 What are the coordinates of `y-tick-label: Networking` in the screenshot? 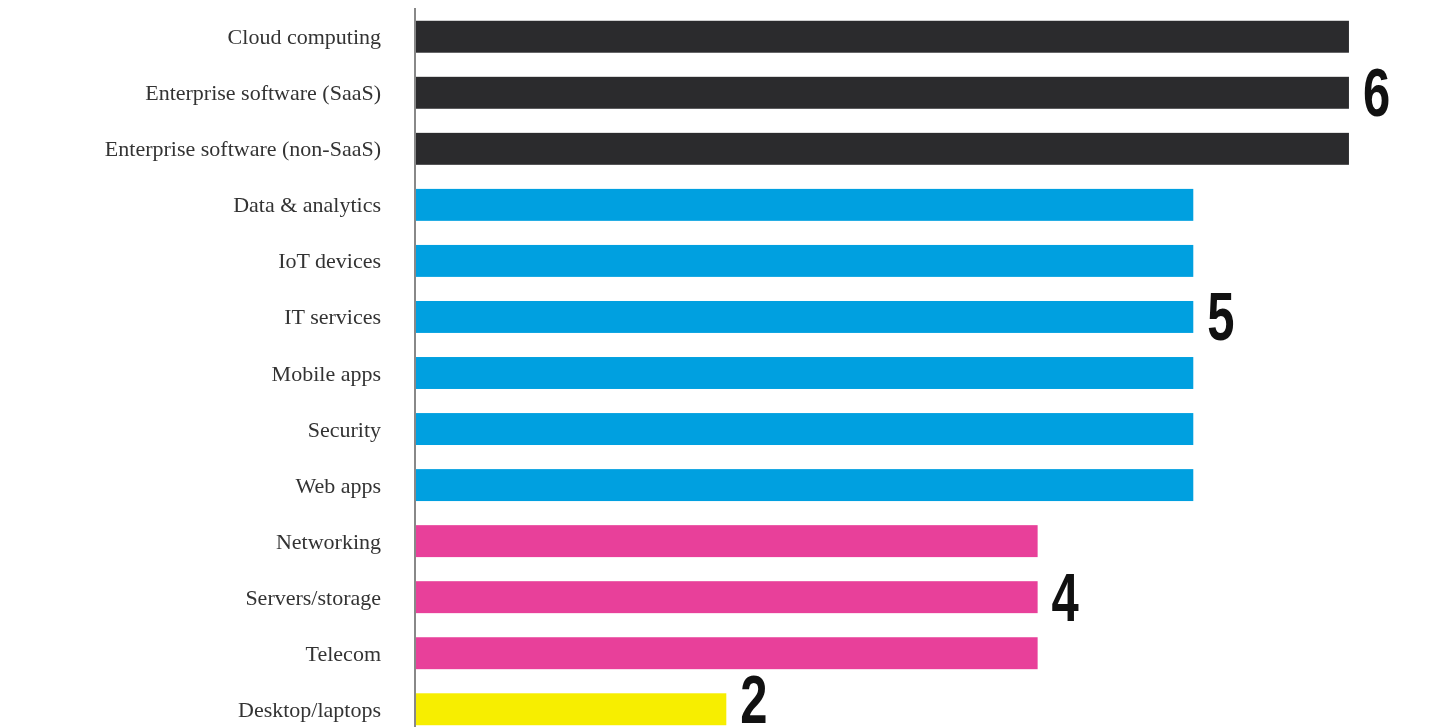 It's located at (328, 541).